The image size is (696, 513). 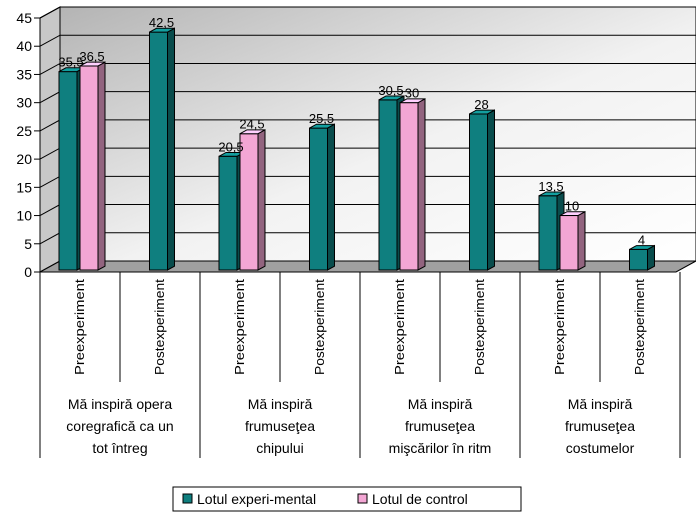 I want to click on group-label: Mă inspiră opera, so click(x=120, y=404).